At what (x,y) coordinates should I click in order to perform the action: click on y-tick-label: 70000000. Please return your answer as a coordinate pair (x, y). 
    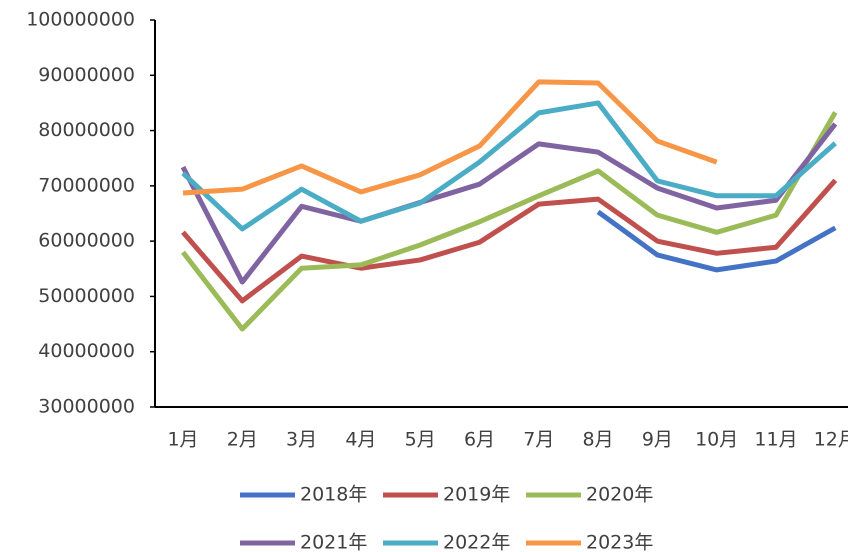
    Looking at the image, I should click on (86, 185).